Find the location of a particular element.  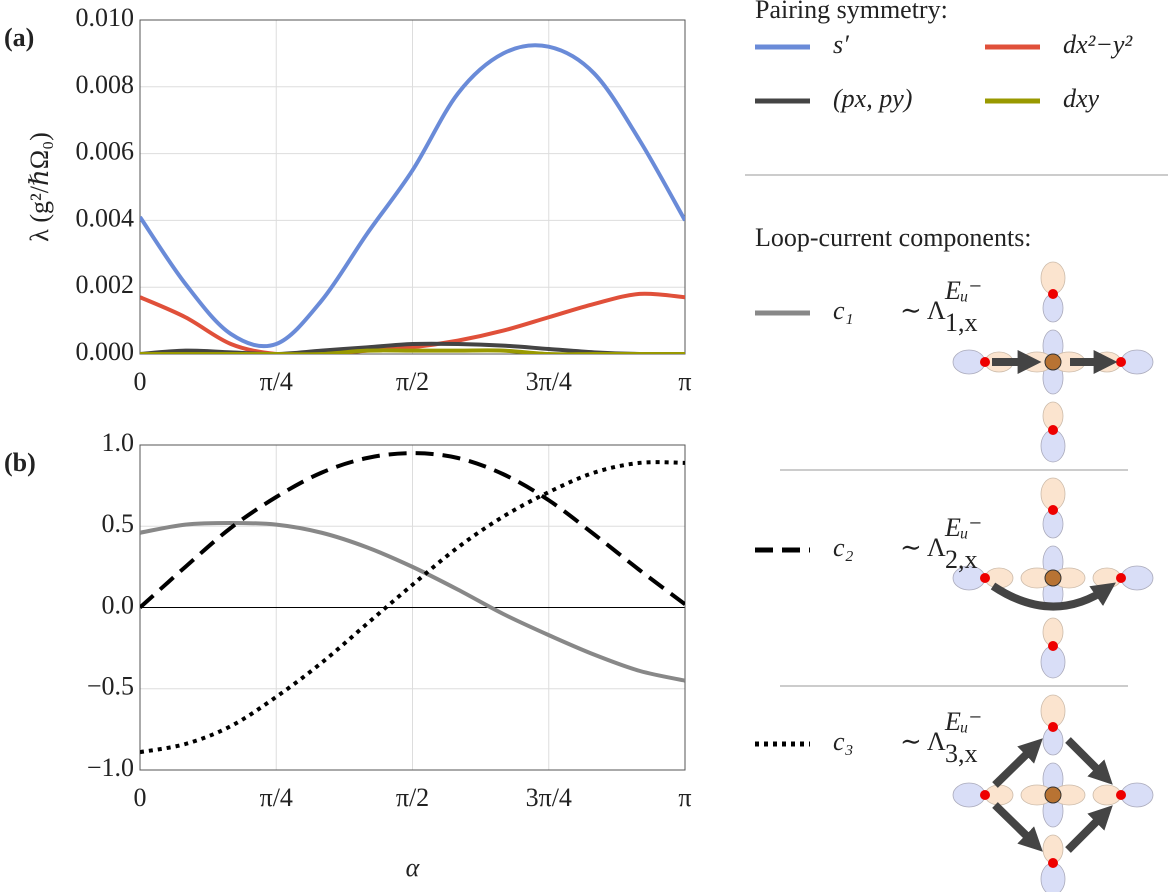

panel-label: (b) is located at coordinates (20, 462).